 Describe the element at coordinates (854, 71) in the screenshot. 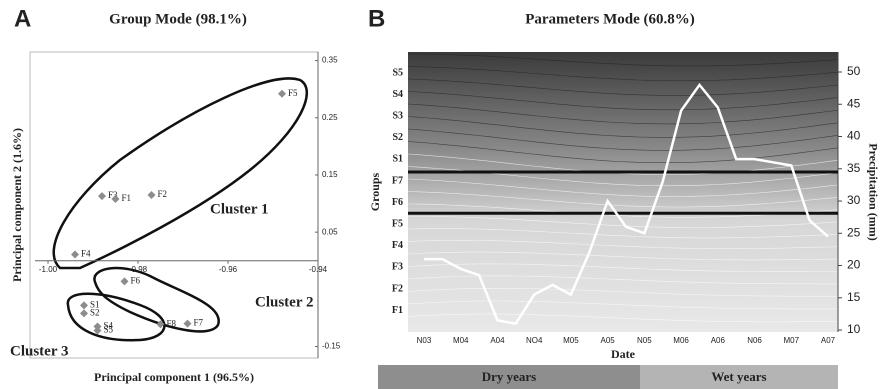

I see `y2-tick-label: 50` at that location.